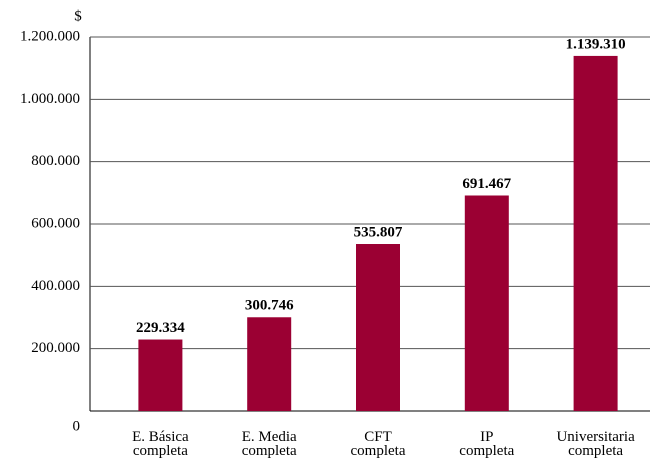 This screenshot has width=659, height=461. What do you see at coordinates (595, 444) in the screenshot?
I see `x-tick-label: Universitaria completa` at bounding box center [595, 444].